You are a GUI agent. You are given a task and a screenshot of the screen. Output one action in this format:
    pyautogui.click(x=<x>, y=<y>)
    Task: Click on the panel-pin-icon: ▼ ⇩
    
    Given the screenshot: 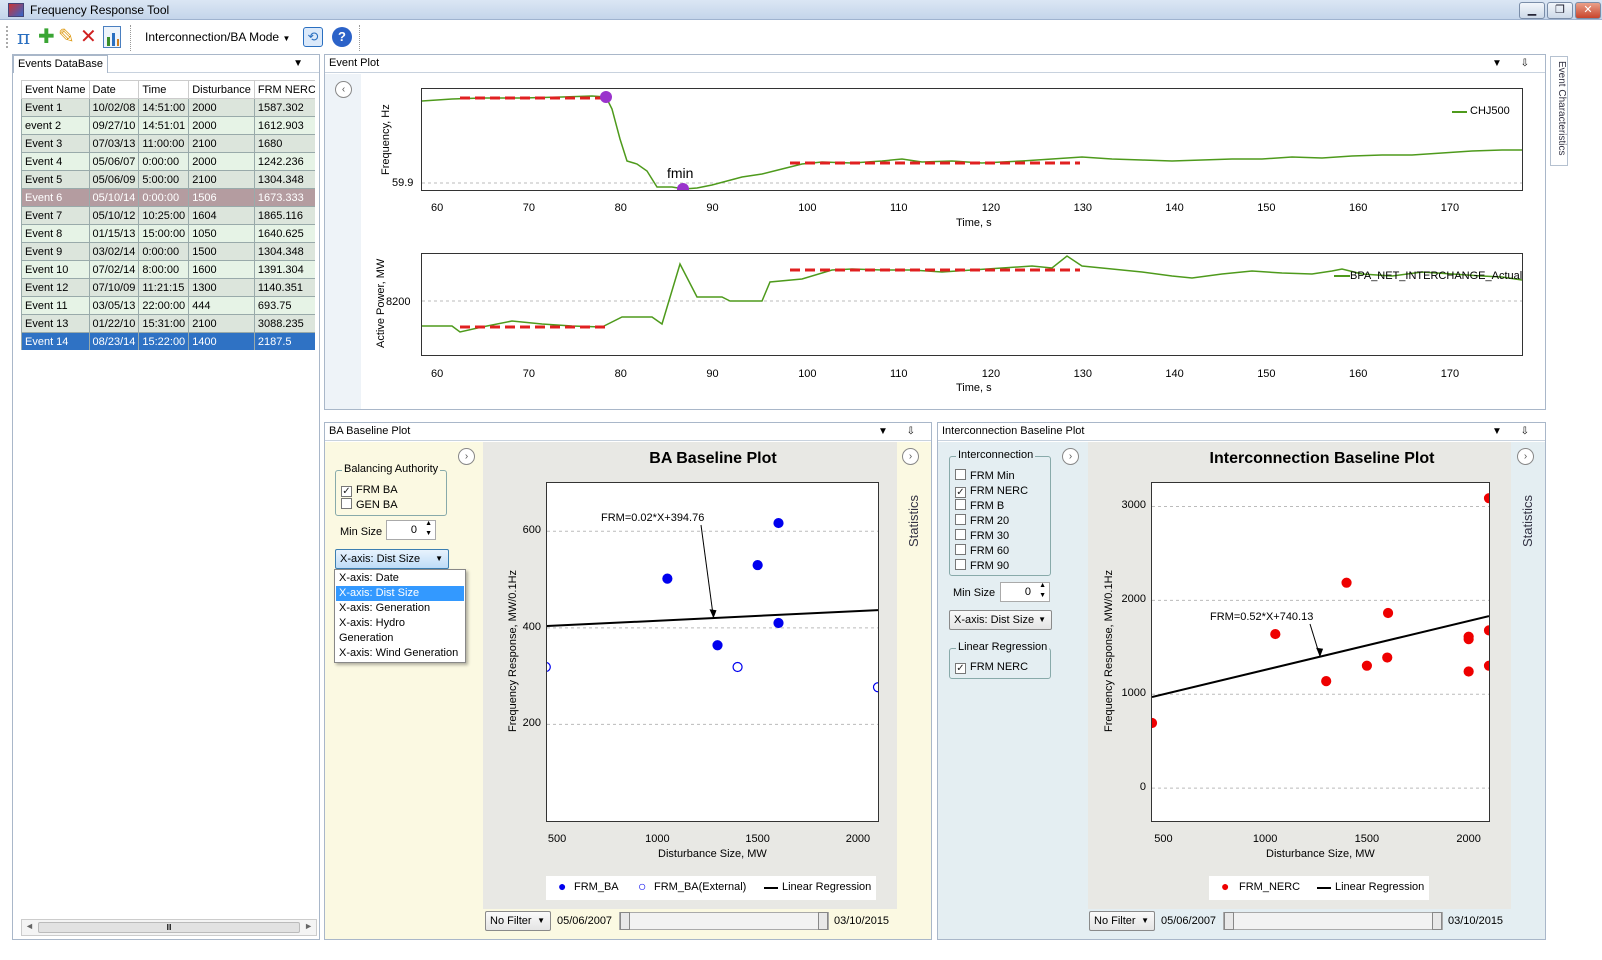 What is the action you would take?
    pyautogui.click(x=1514, y=63)
    